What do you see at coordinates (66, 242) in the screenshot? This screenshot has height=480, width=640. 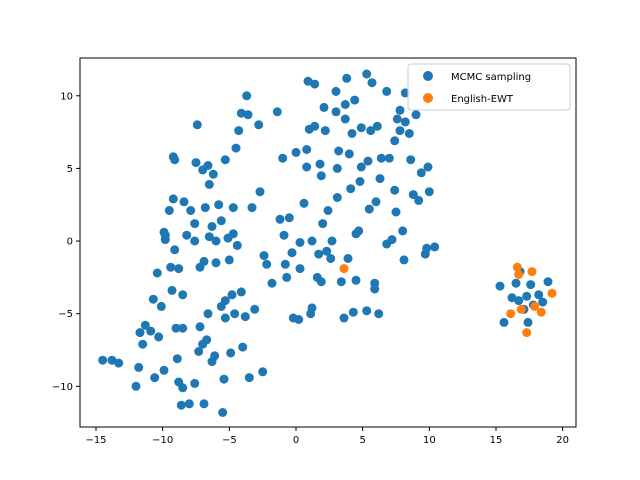 I see `y-axis: −10 −5 0 5 10` at bounding box center [66, 242].